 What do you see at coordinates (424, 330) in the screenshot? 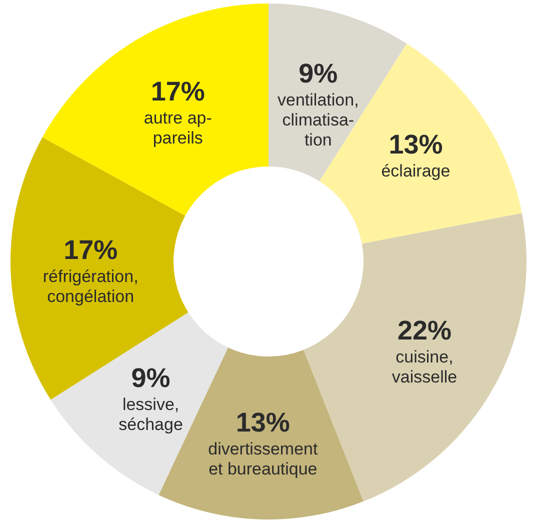
I see `data-label: 22%` at bounding box center [424, 330].